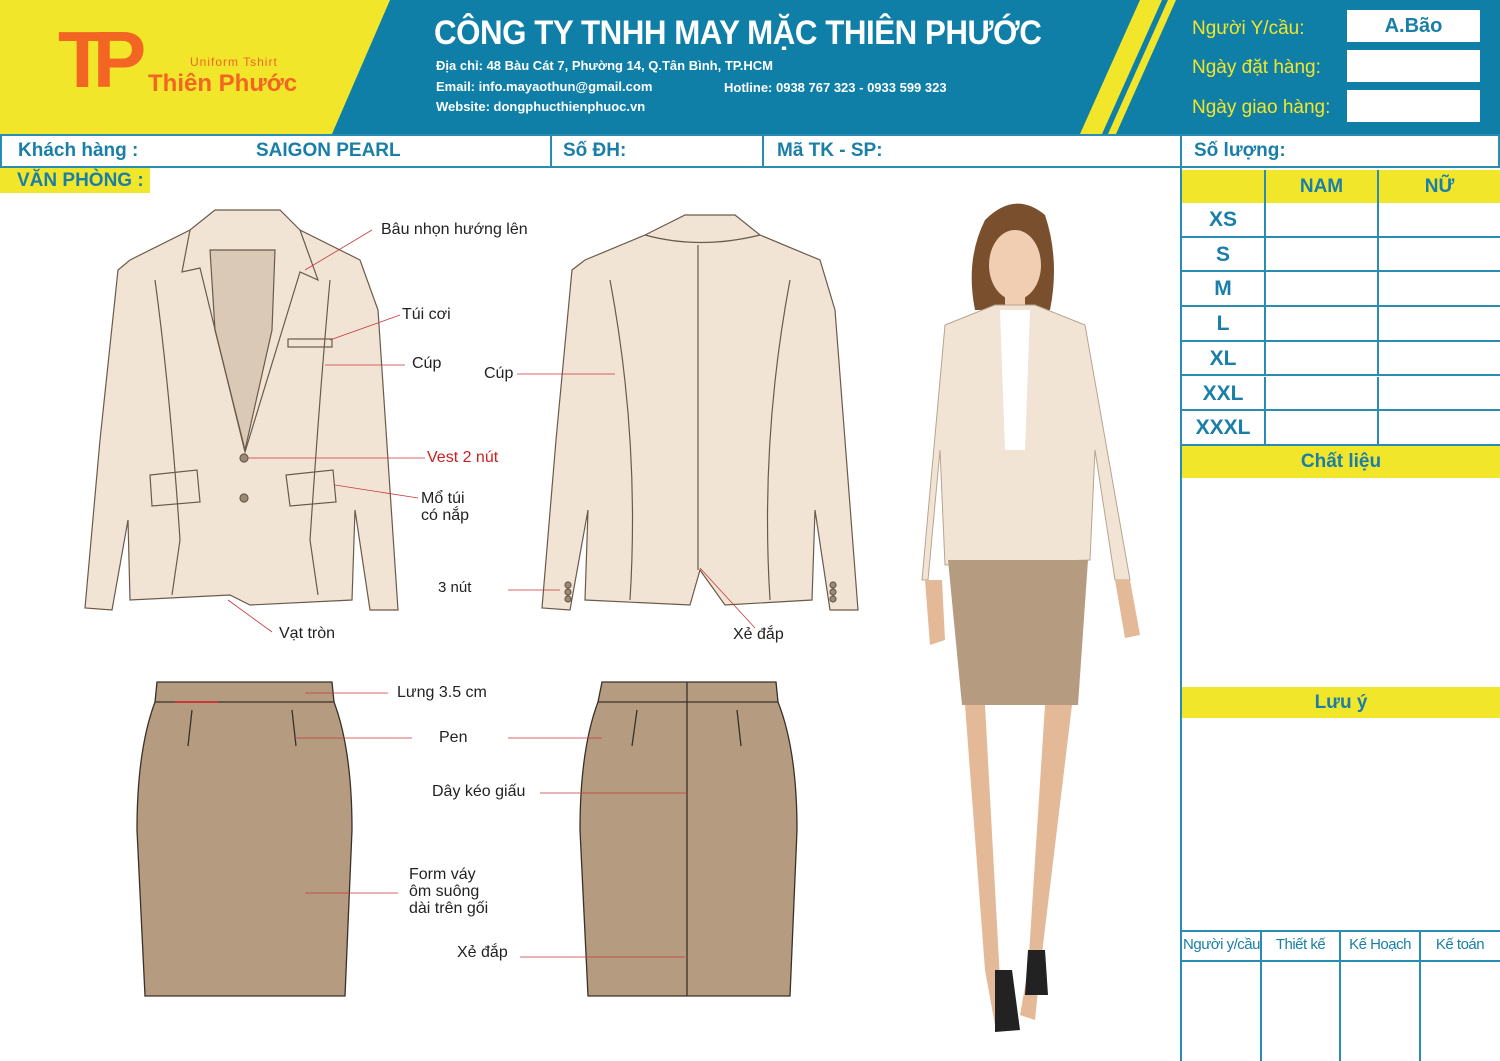  What do you see at coordinates (499, 373) in the screenshot?
I see `annotation-seam-back: Cúp` at bounding box center [499, 373].